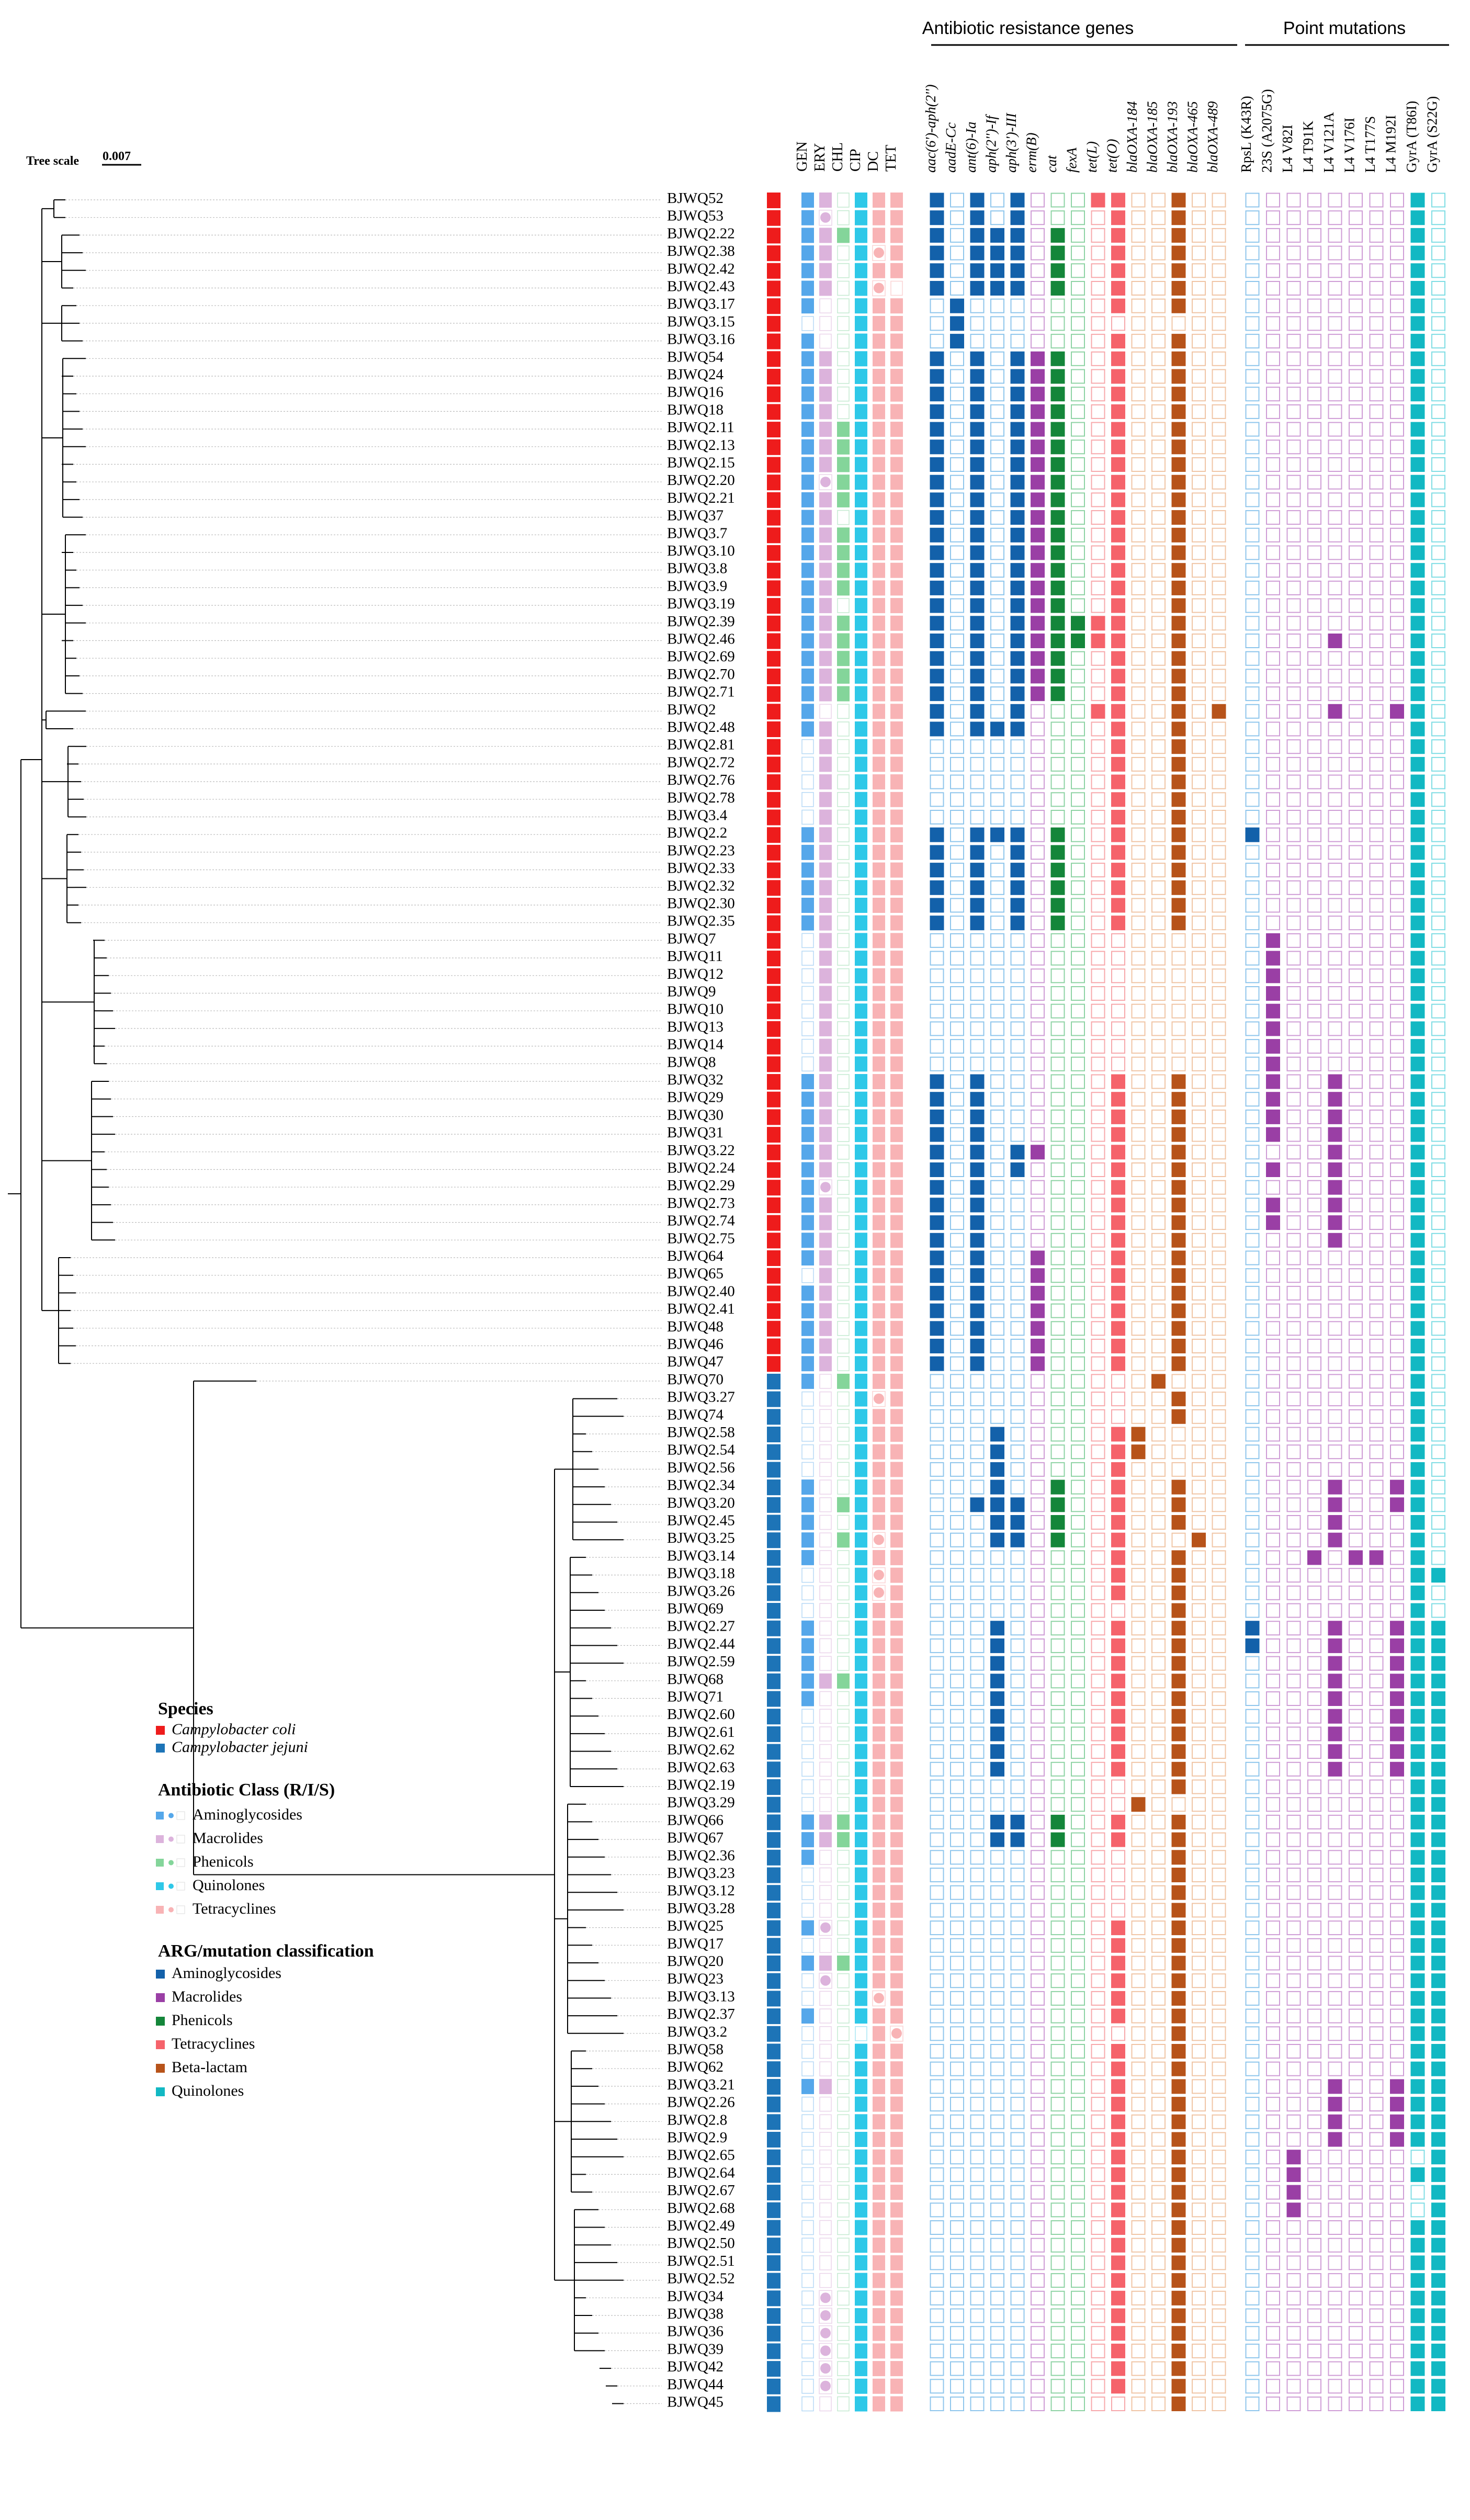 Image resolution: width=1470 pixels, height=2520 pixels. What do you see at coordinates (695, 1943) in the screenshot?
I see `strain-label-bjwq17: BJWQ17` at bounding box center [695, 1943].